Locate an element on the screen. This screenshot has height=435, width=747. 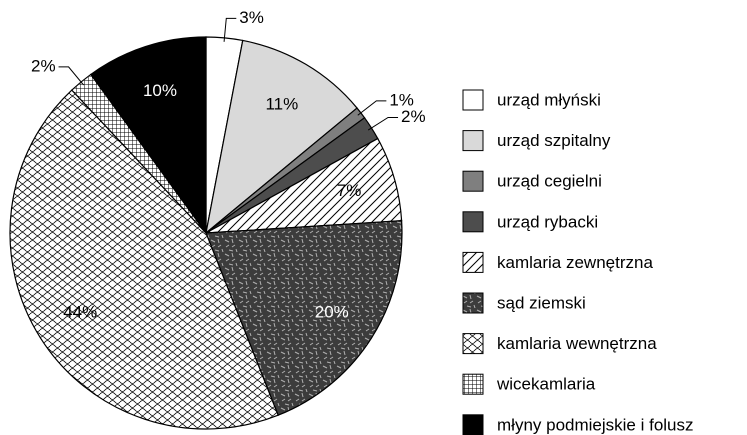
legend-label: kamlaria wewnętrzna is located at coordinates (577, 343).